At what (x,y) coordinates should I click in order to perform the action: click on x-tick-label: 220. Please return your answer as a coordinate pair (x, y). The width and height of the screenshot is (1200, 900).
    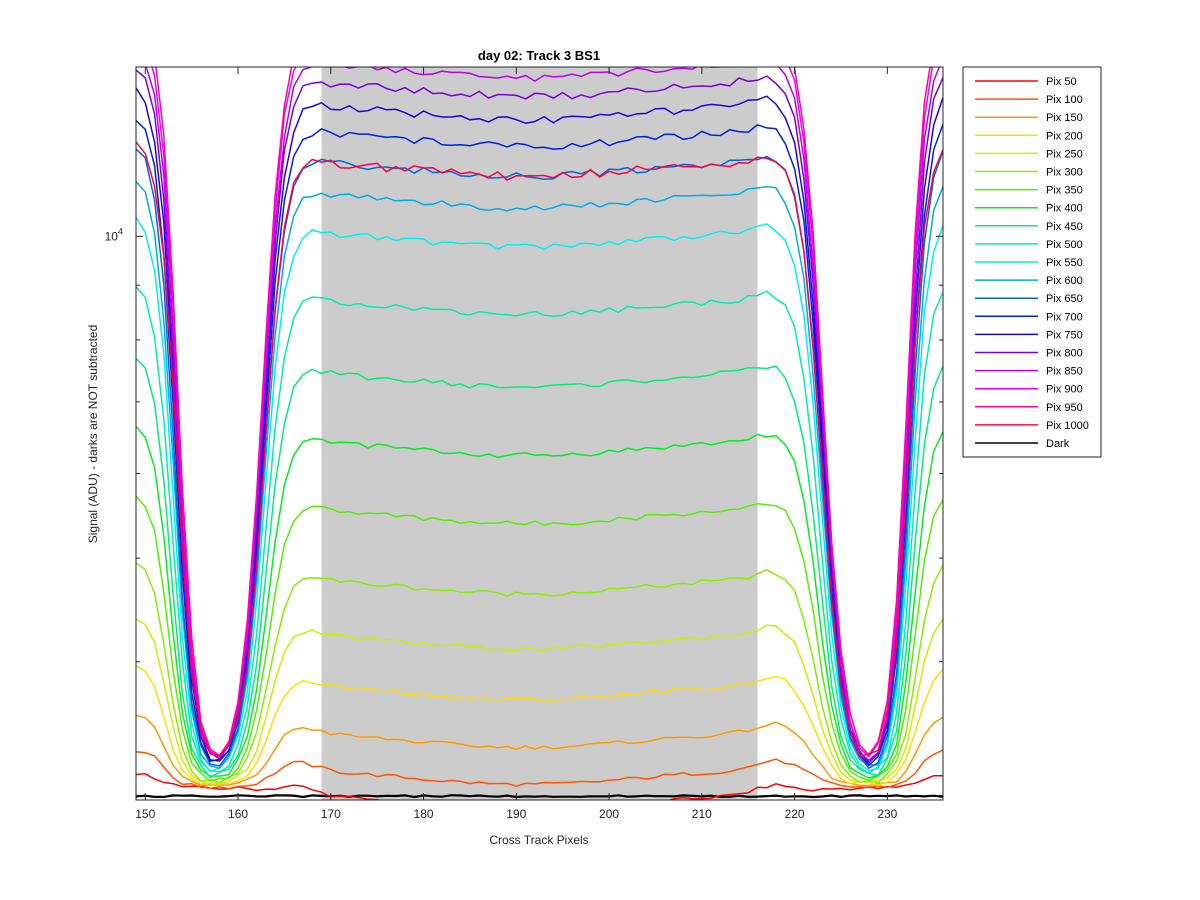
    Looking at the image, I should click on (795, 814).